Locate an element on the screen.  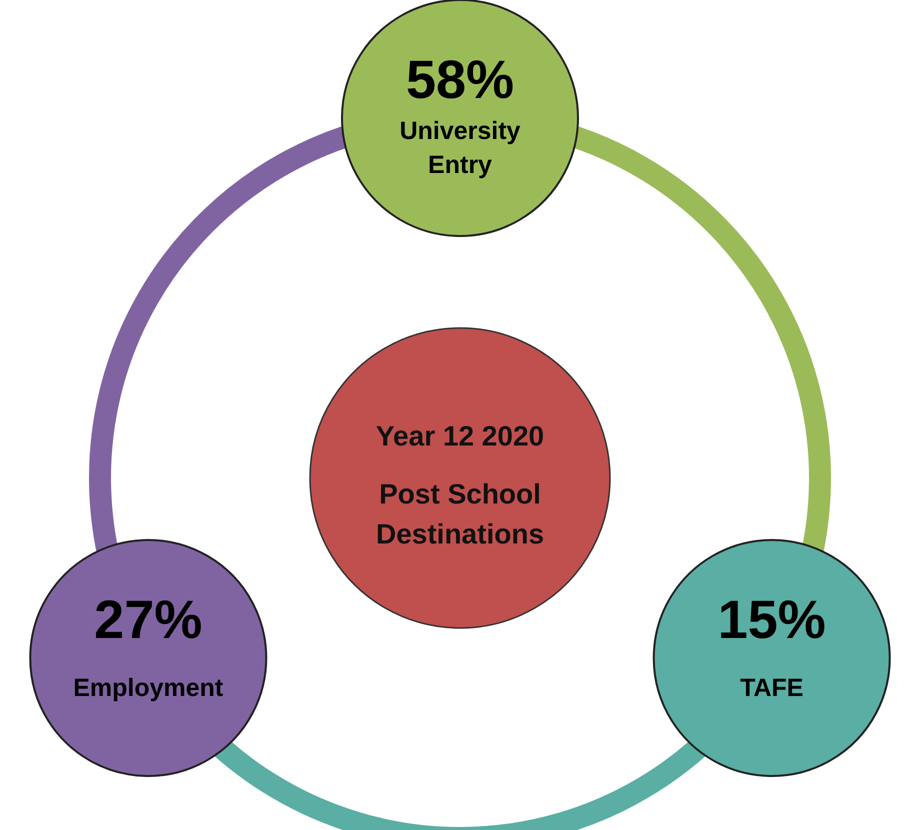
category-label: Employment is located at coordinates (148, 688).